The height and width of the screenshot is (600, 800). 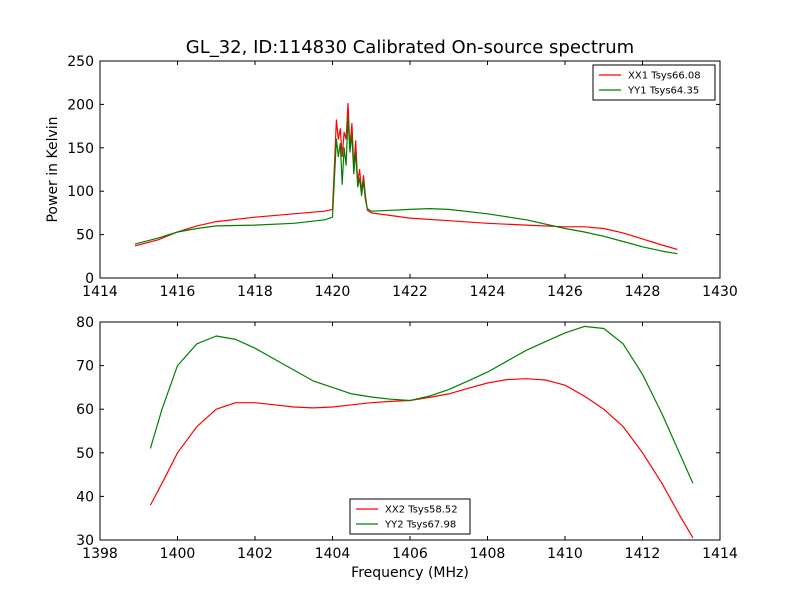 I want to click on x-axis-label: Frequency (MHz), so click(x=410, y=573).